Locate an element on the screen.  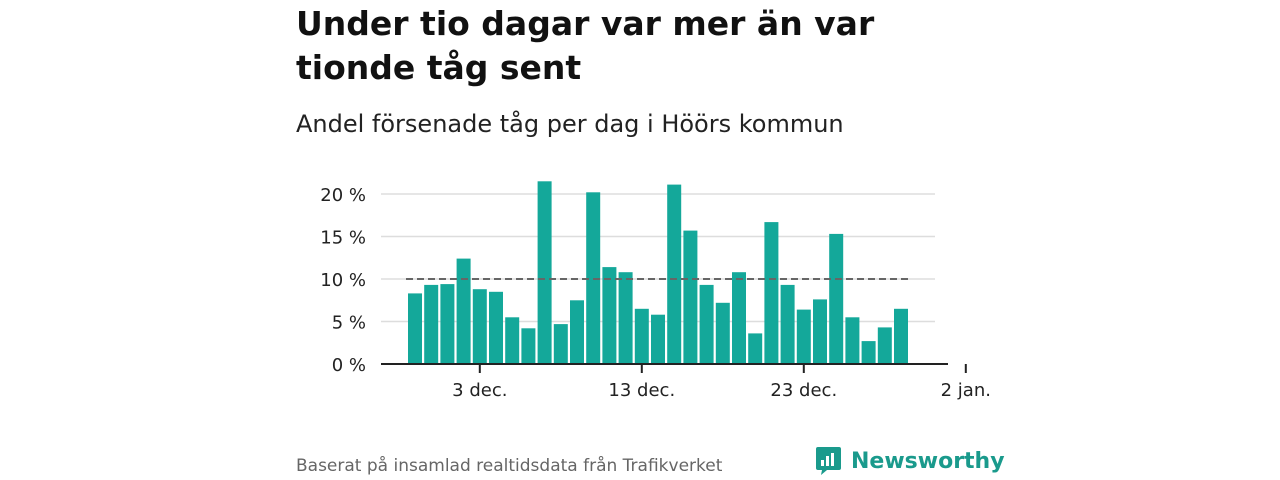
brand-name: Newsworthy is located at coordinates (928, 461).